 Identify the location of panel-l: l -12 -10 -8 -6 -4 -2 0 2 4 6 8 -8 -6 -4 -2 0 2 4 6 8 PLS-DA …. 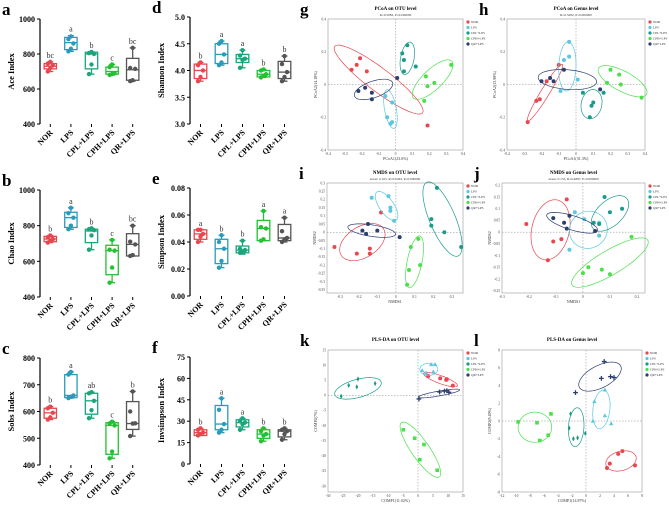
(569, 417).